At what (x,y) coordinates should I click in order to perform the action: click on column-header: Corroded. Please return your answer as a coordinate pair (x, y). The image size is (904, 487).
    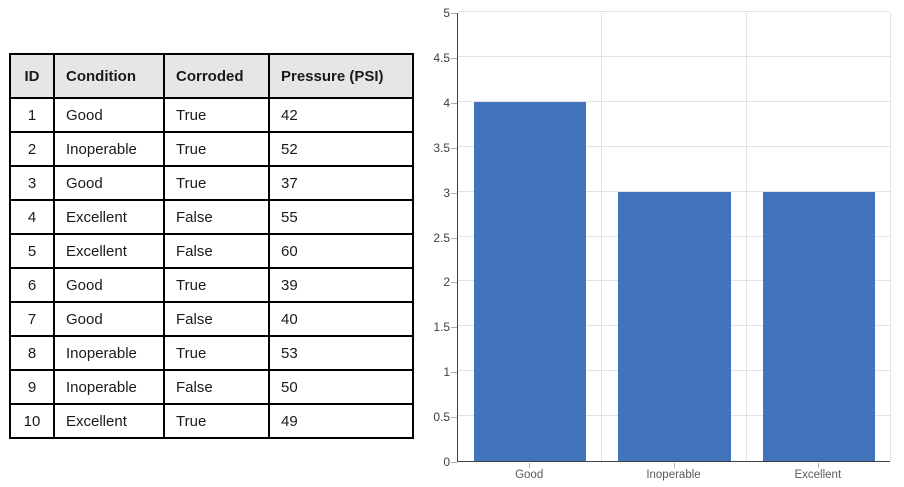
    Looking at the image, I should click on (216, 76).